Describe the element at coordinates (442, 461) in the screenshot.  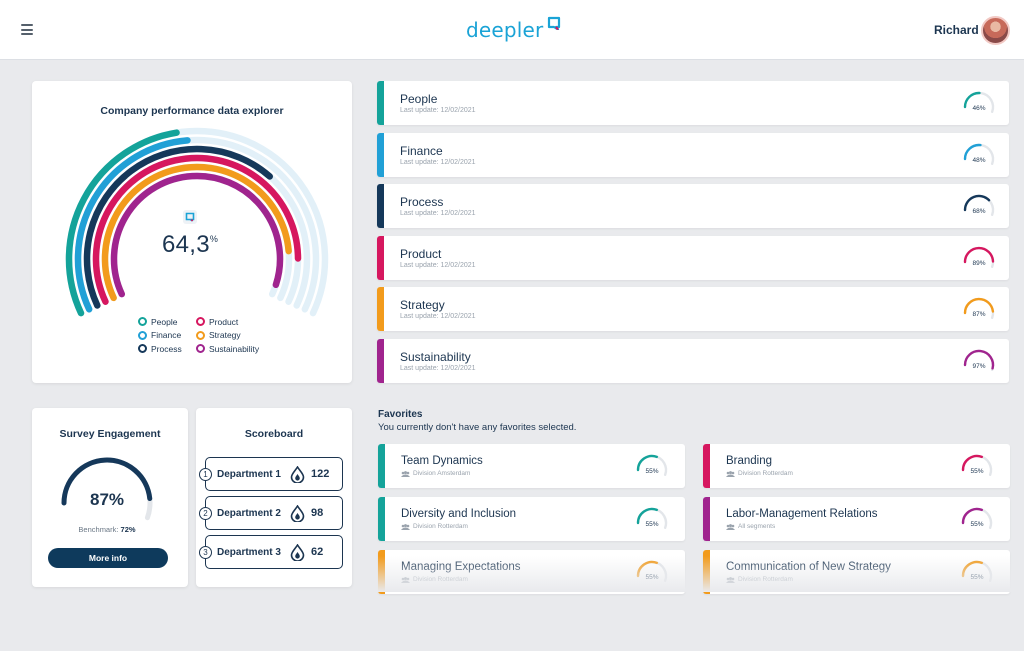
I see `favorite-name: Team Dynamics` at that location.